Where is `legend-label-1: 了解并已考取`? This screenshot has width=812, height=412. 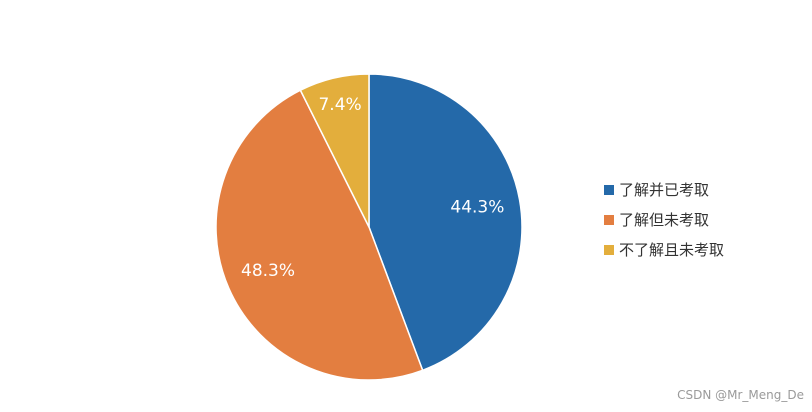 legend-label-1: 了解并已考取 is located at coordinates (664, 190).